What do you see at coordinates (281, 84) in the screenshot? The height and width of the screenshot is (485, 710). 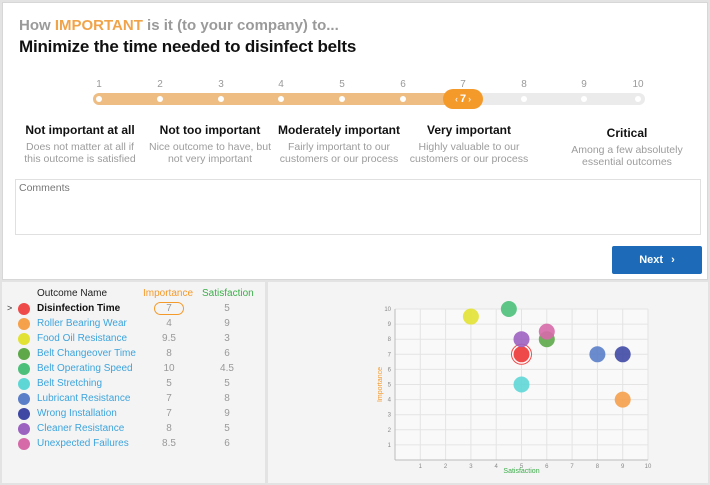 I see `scale-number-4: 4` at bounding box center [281, 84].